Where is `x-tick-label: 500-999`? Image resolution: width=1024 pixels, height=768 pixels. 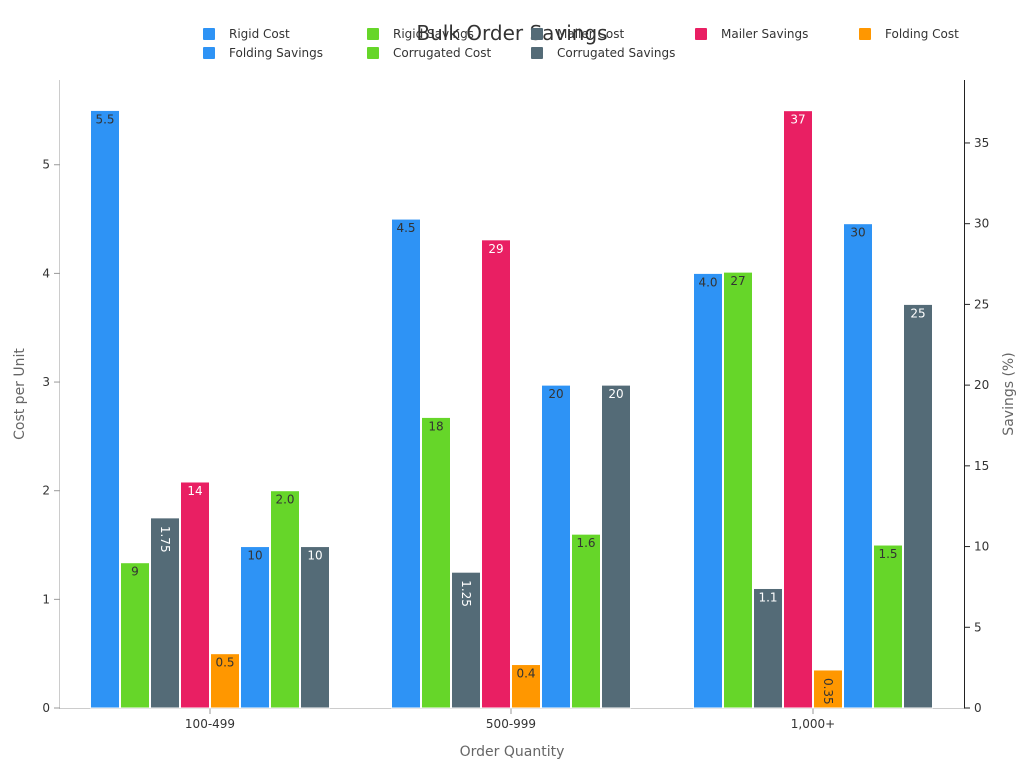
x-tick-label: 500-999 is located at coordinates (511, 724).